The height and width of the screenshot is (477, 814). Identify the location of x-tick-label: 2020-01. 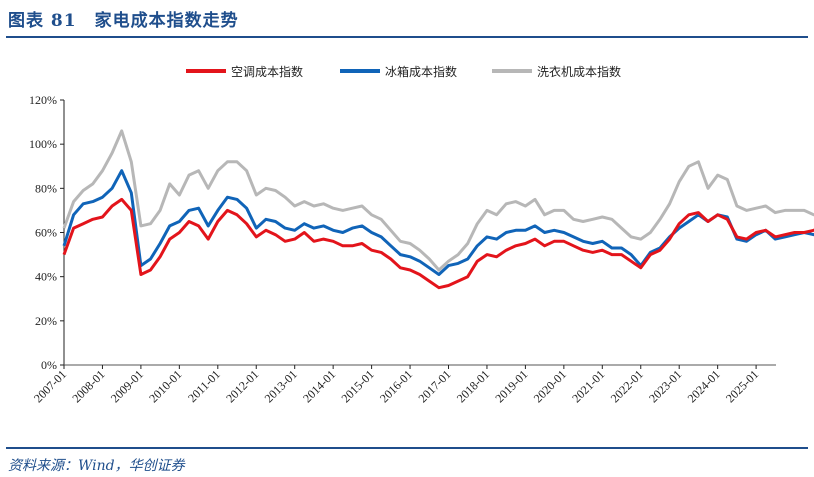
(550, 386).